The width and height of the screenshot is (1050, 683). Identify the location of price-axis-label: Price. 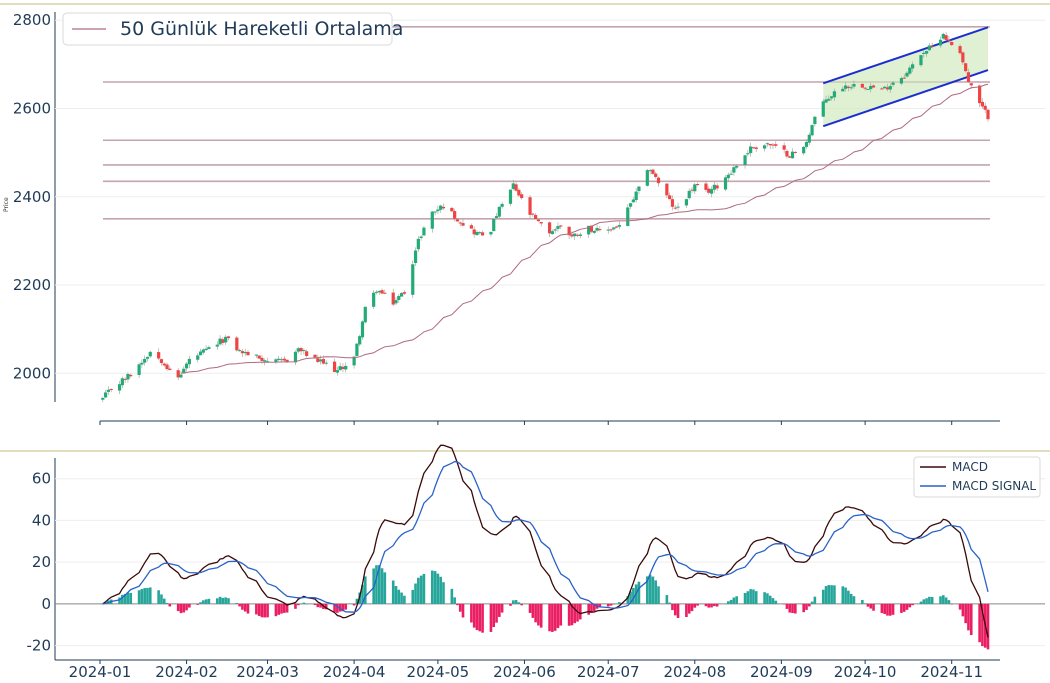
(6, 204).